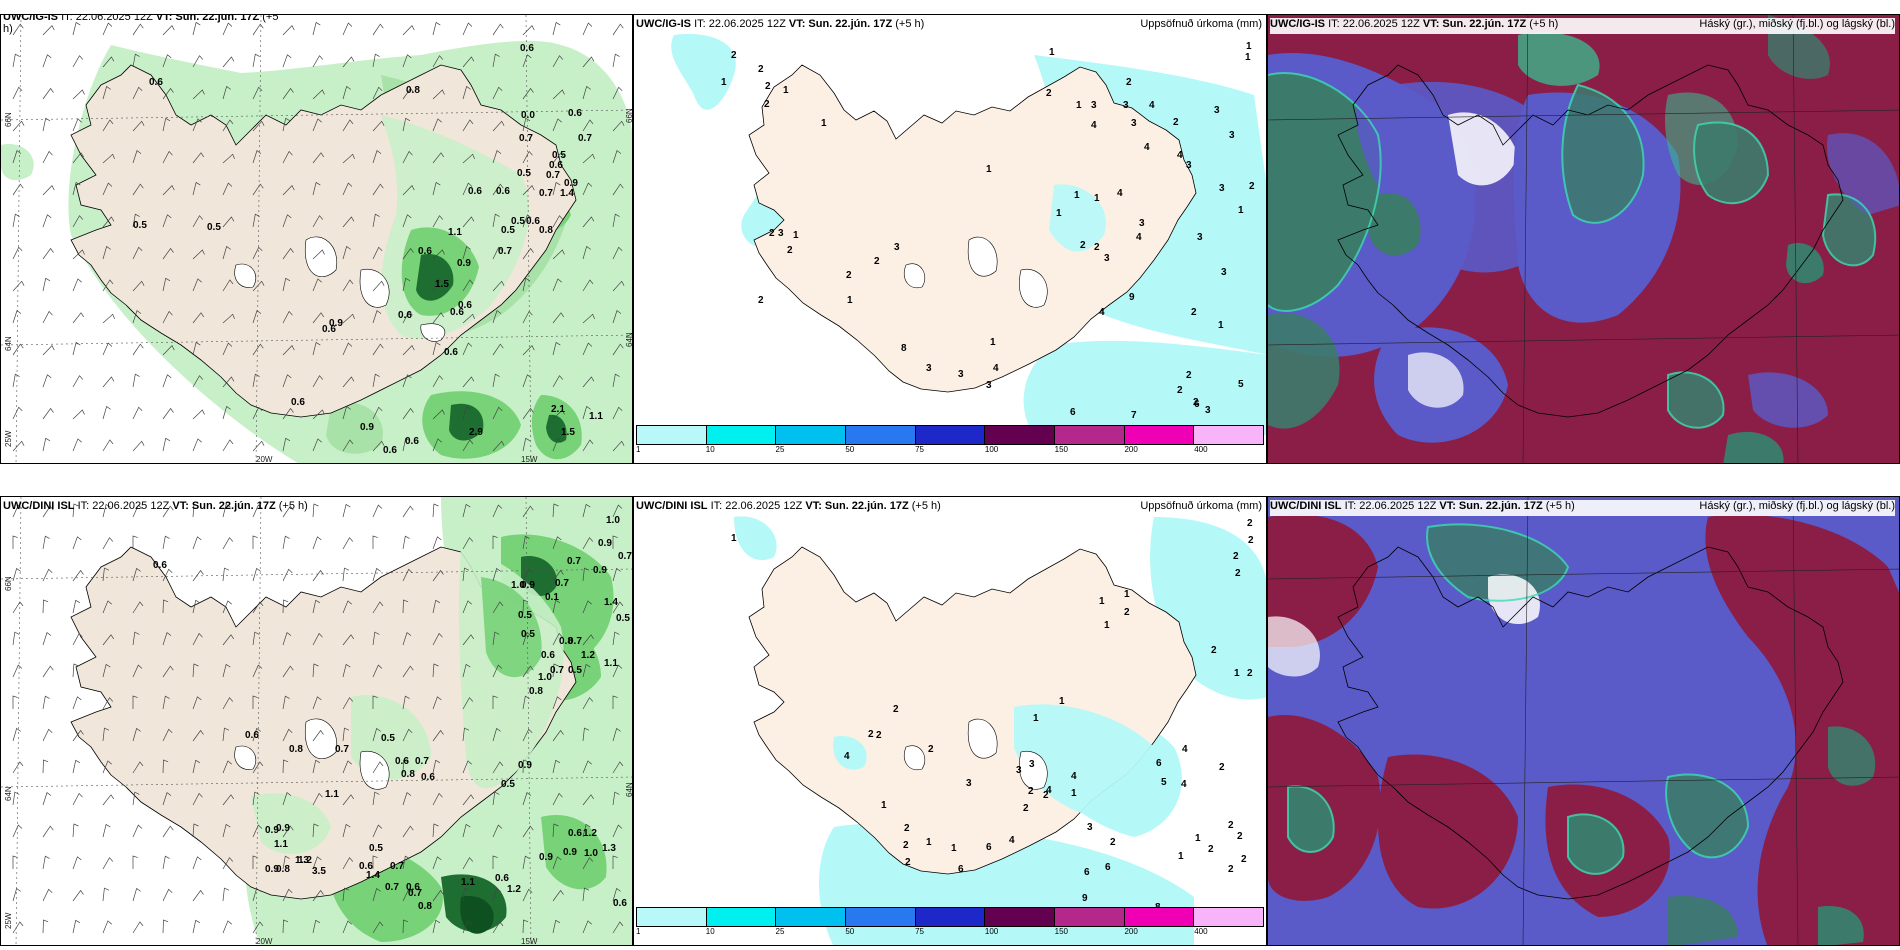  I want to click on init-time: IT: 22.06.2025 12Z, so click(1374, 24).